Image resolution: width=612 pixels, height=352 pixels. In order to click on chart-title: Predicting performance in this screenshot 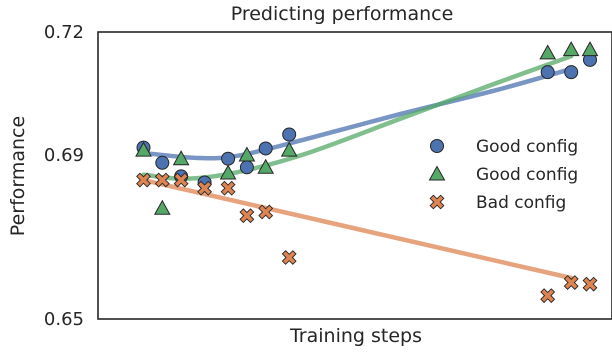, I will do `click(342, 14)`.